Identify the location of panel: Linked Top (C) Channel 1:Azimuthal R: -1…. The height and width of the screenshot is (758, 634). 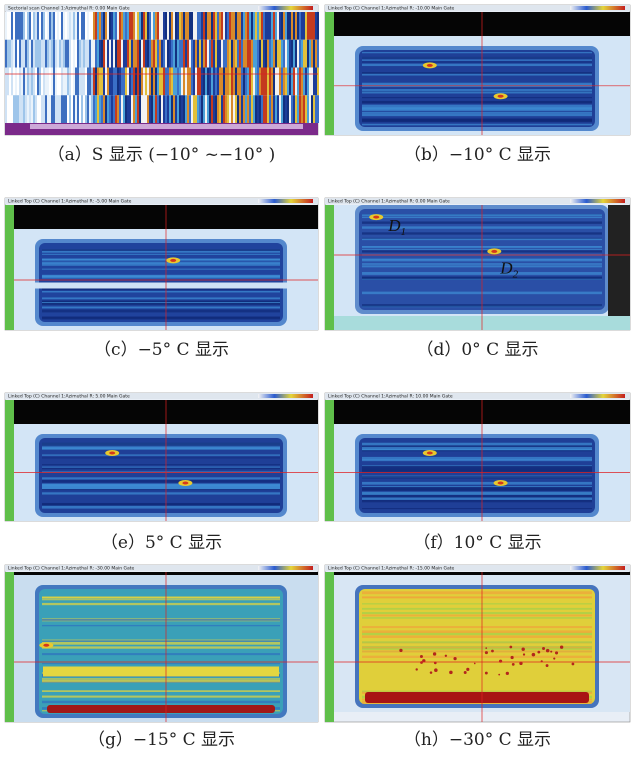
(477, 643).